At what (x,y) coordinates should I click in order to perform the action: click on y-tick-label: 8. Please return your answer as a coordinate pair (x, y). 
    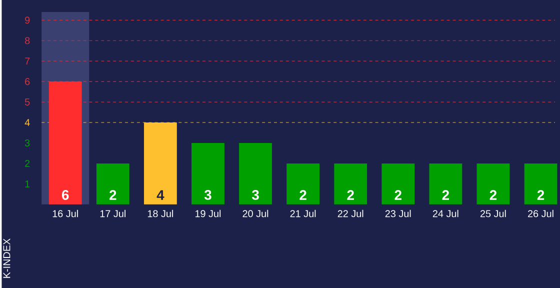
    Looking at the image, I should click on (27, 40).